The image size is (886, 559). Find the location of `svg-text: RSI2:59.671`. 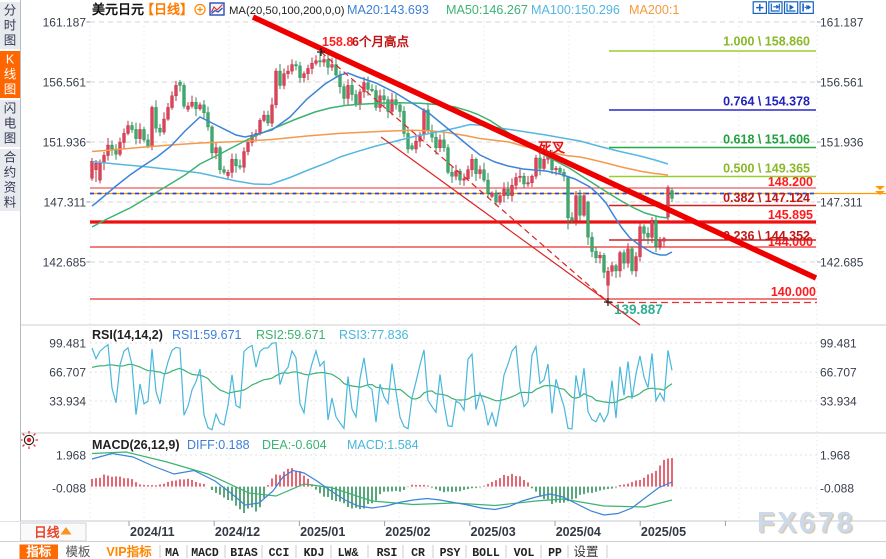

svg-text: RSI2:59.671 is located at coordinates (291, 335).